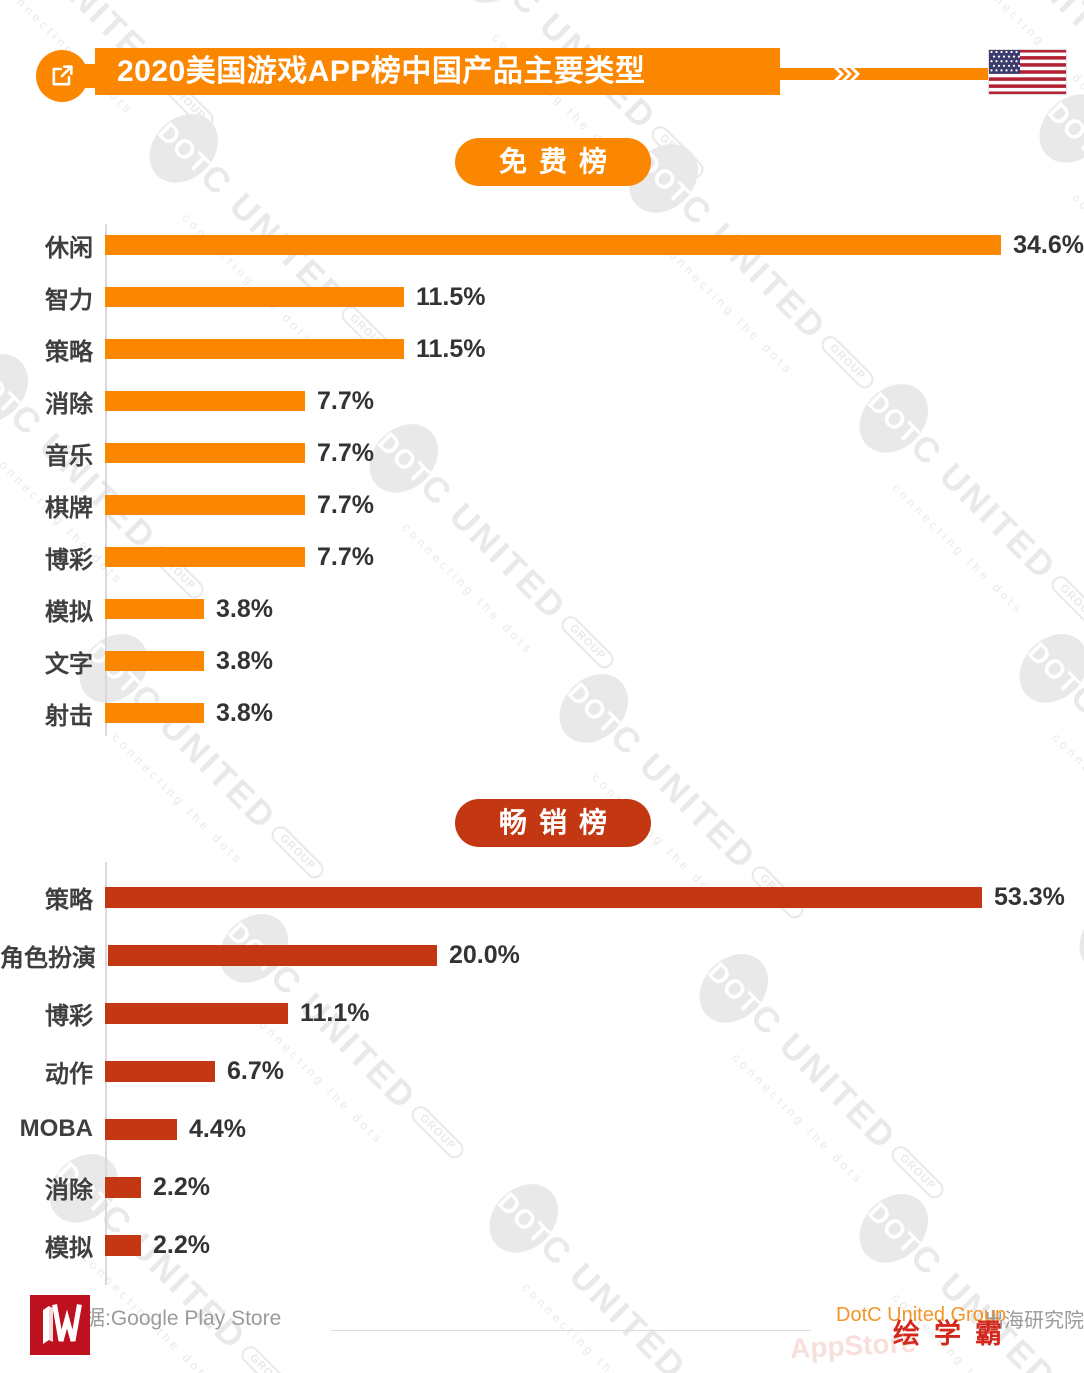 Image resolution: width=1084 pixels, height=1373 pixels. I want to click on bar-row: 博彩 11.1%, so click(542, 1013).